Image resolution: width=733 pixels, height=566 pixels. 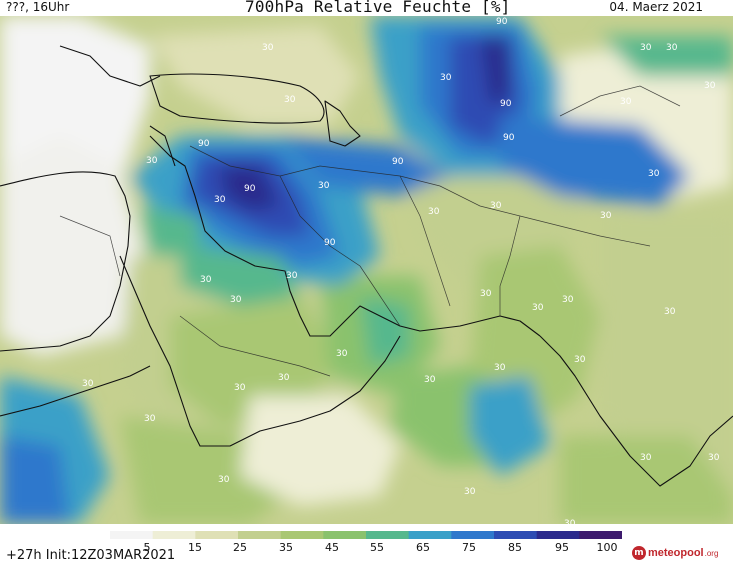 What do you see at coordinates (237, 98) in the screenshot?
I see `black-sea` at bounding box center [237, 98].